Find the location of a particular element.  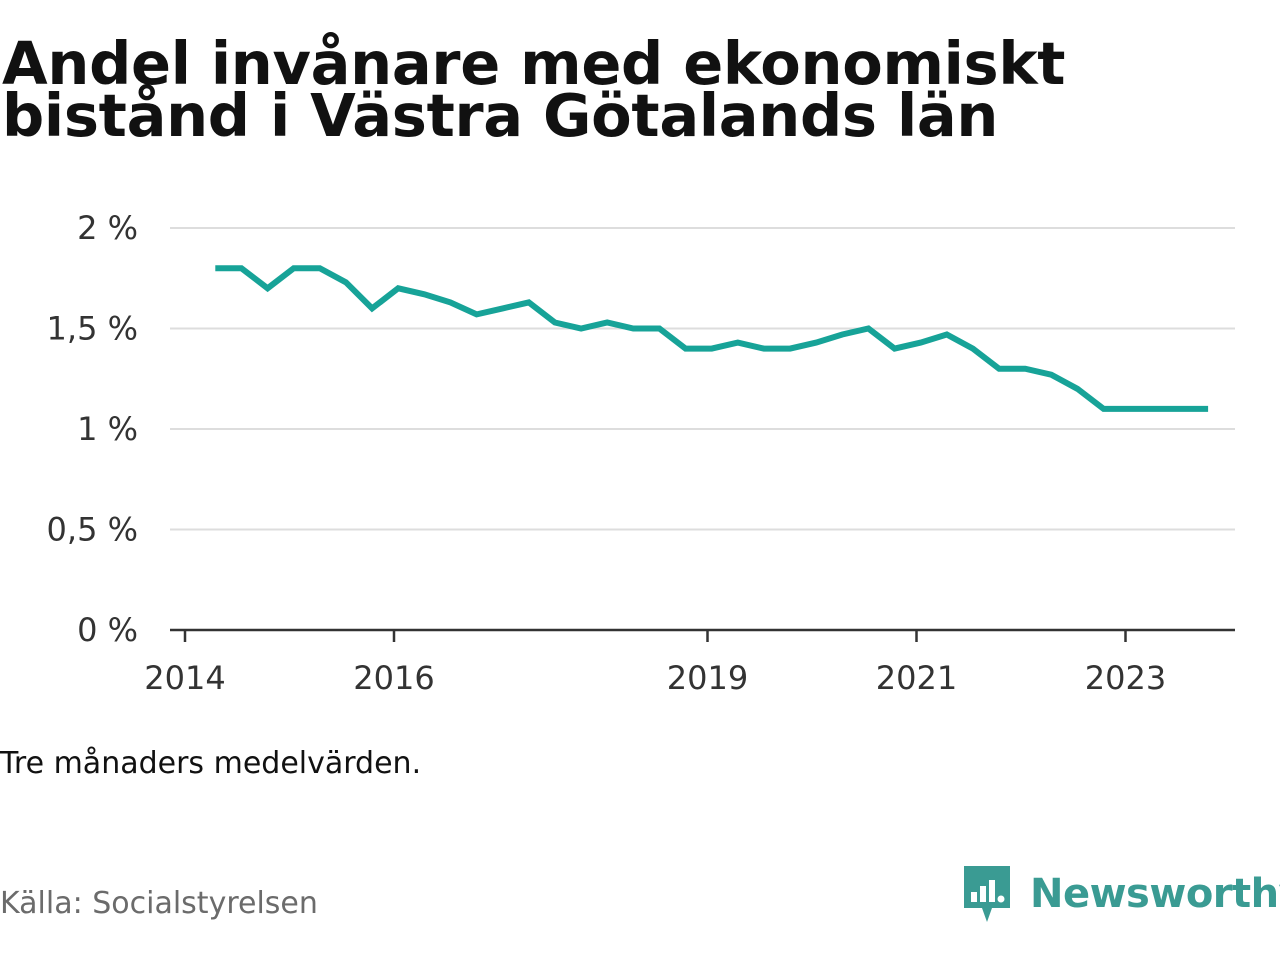

x-tick-label: 2016 is located at coordinates (393, 678).